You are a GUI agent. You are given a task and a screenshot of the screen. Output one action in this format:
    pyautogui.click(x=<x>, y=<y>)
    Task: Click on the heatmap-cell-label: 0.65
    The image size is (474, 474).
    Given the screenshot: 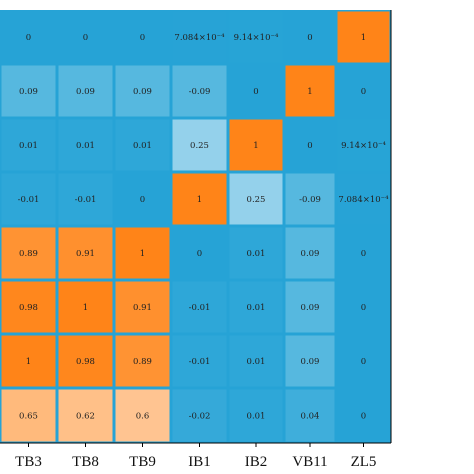 What is the action you would take?
    pyautogui.click(x=28, y=417)
    